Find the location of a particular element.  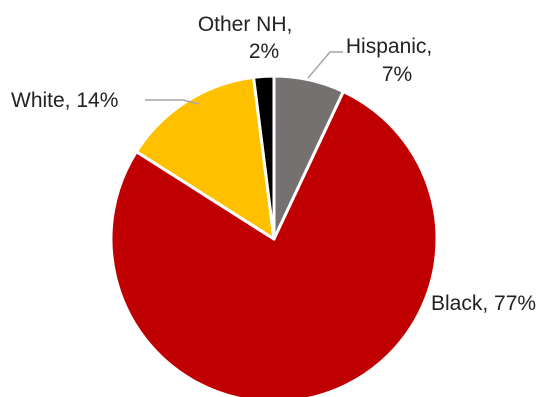

label-other-nh: Other NH, 2% is located at coordinates (248, 38).